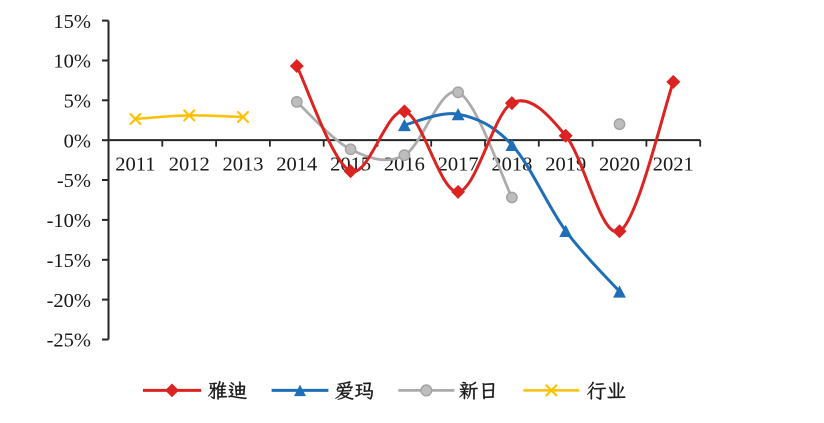 The width and height of the screenshot is (824, 423). I want to click on svg-text: 10%, so click(72, 62).